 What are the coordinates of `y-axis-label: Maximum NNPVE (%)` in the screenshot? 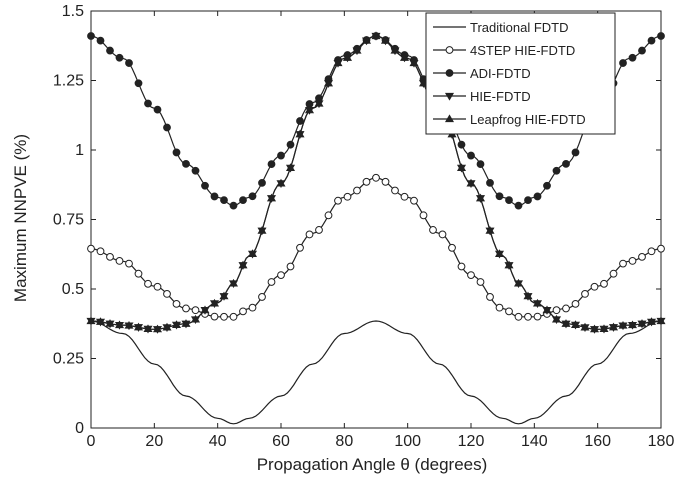 It's located at (20, 218).